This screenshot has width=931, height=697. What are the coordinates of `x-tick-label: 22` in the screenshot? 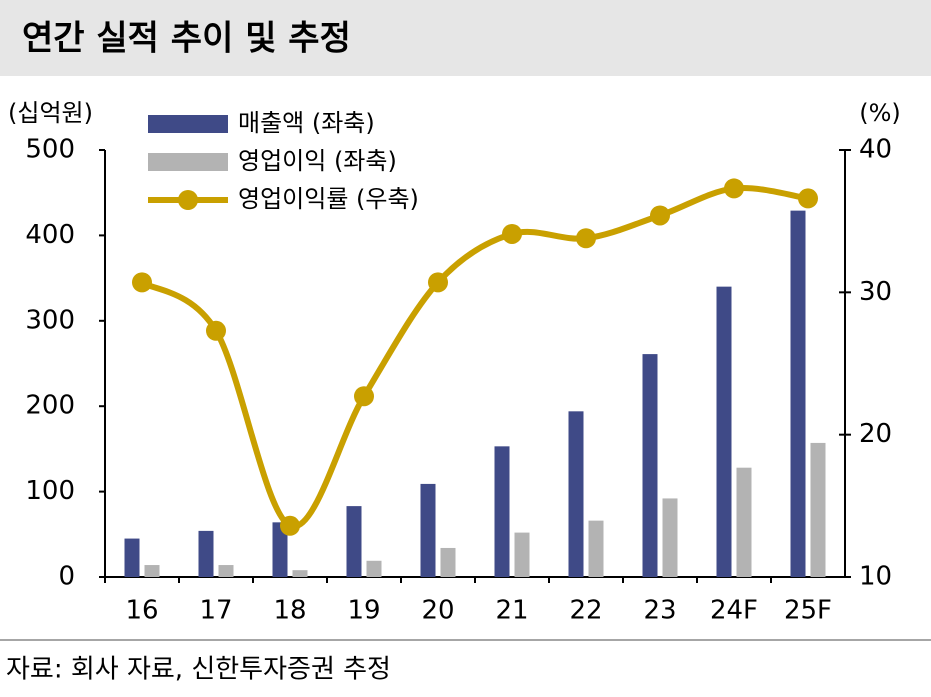 It's located at (585, 611).